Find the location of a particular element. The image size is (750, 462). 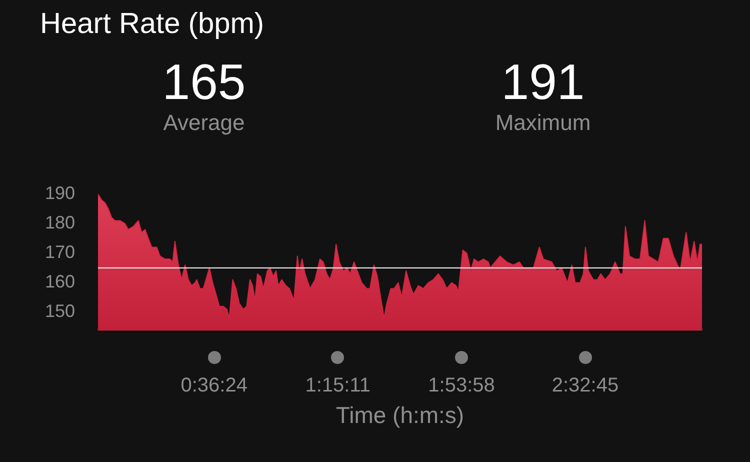

x-tick-label: 1:15:11 is located at coordinates (337, 385).